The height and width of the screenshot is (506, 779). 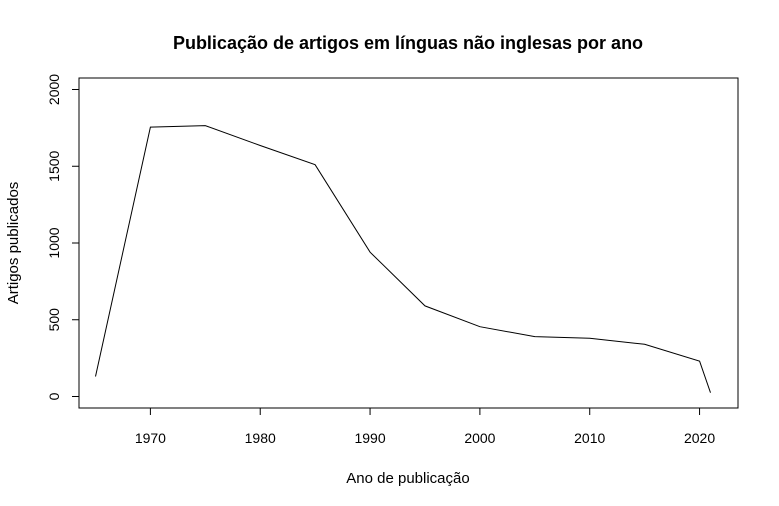 I want to click on x-tick-label: 1980, so click(x=260, y=438).